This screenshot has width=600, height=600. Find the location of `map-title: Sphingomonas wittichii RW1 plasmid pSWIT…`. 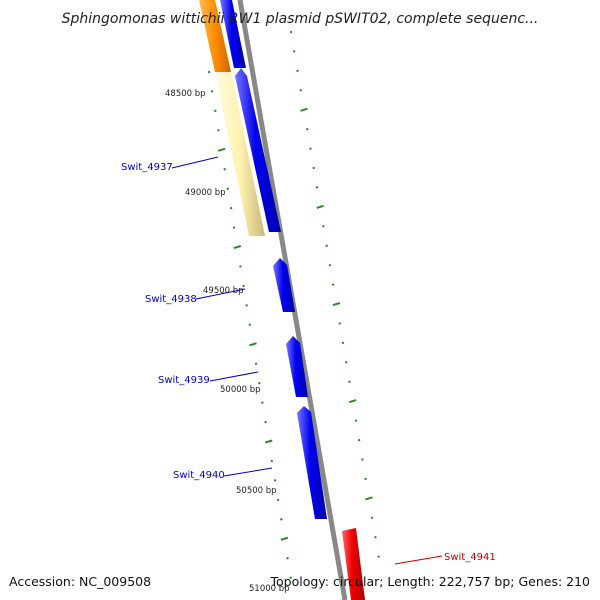

map-title: Sphingomonas wittichii RW1 plasmid pSWIT… is located at coordinates (300, 19).